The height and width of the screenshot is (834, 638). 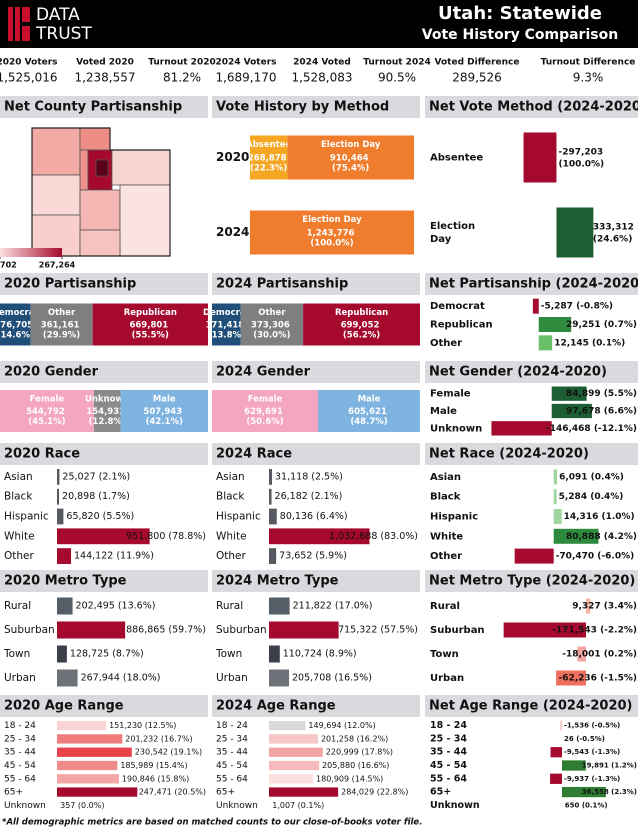 I want to click on value-label: 507,943 (42.1%), so click(x=164, y=417).